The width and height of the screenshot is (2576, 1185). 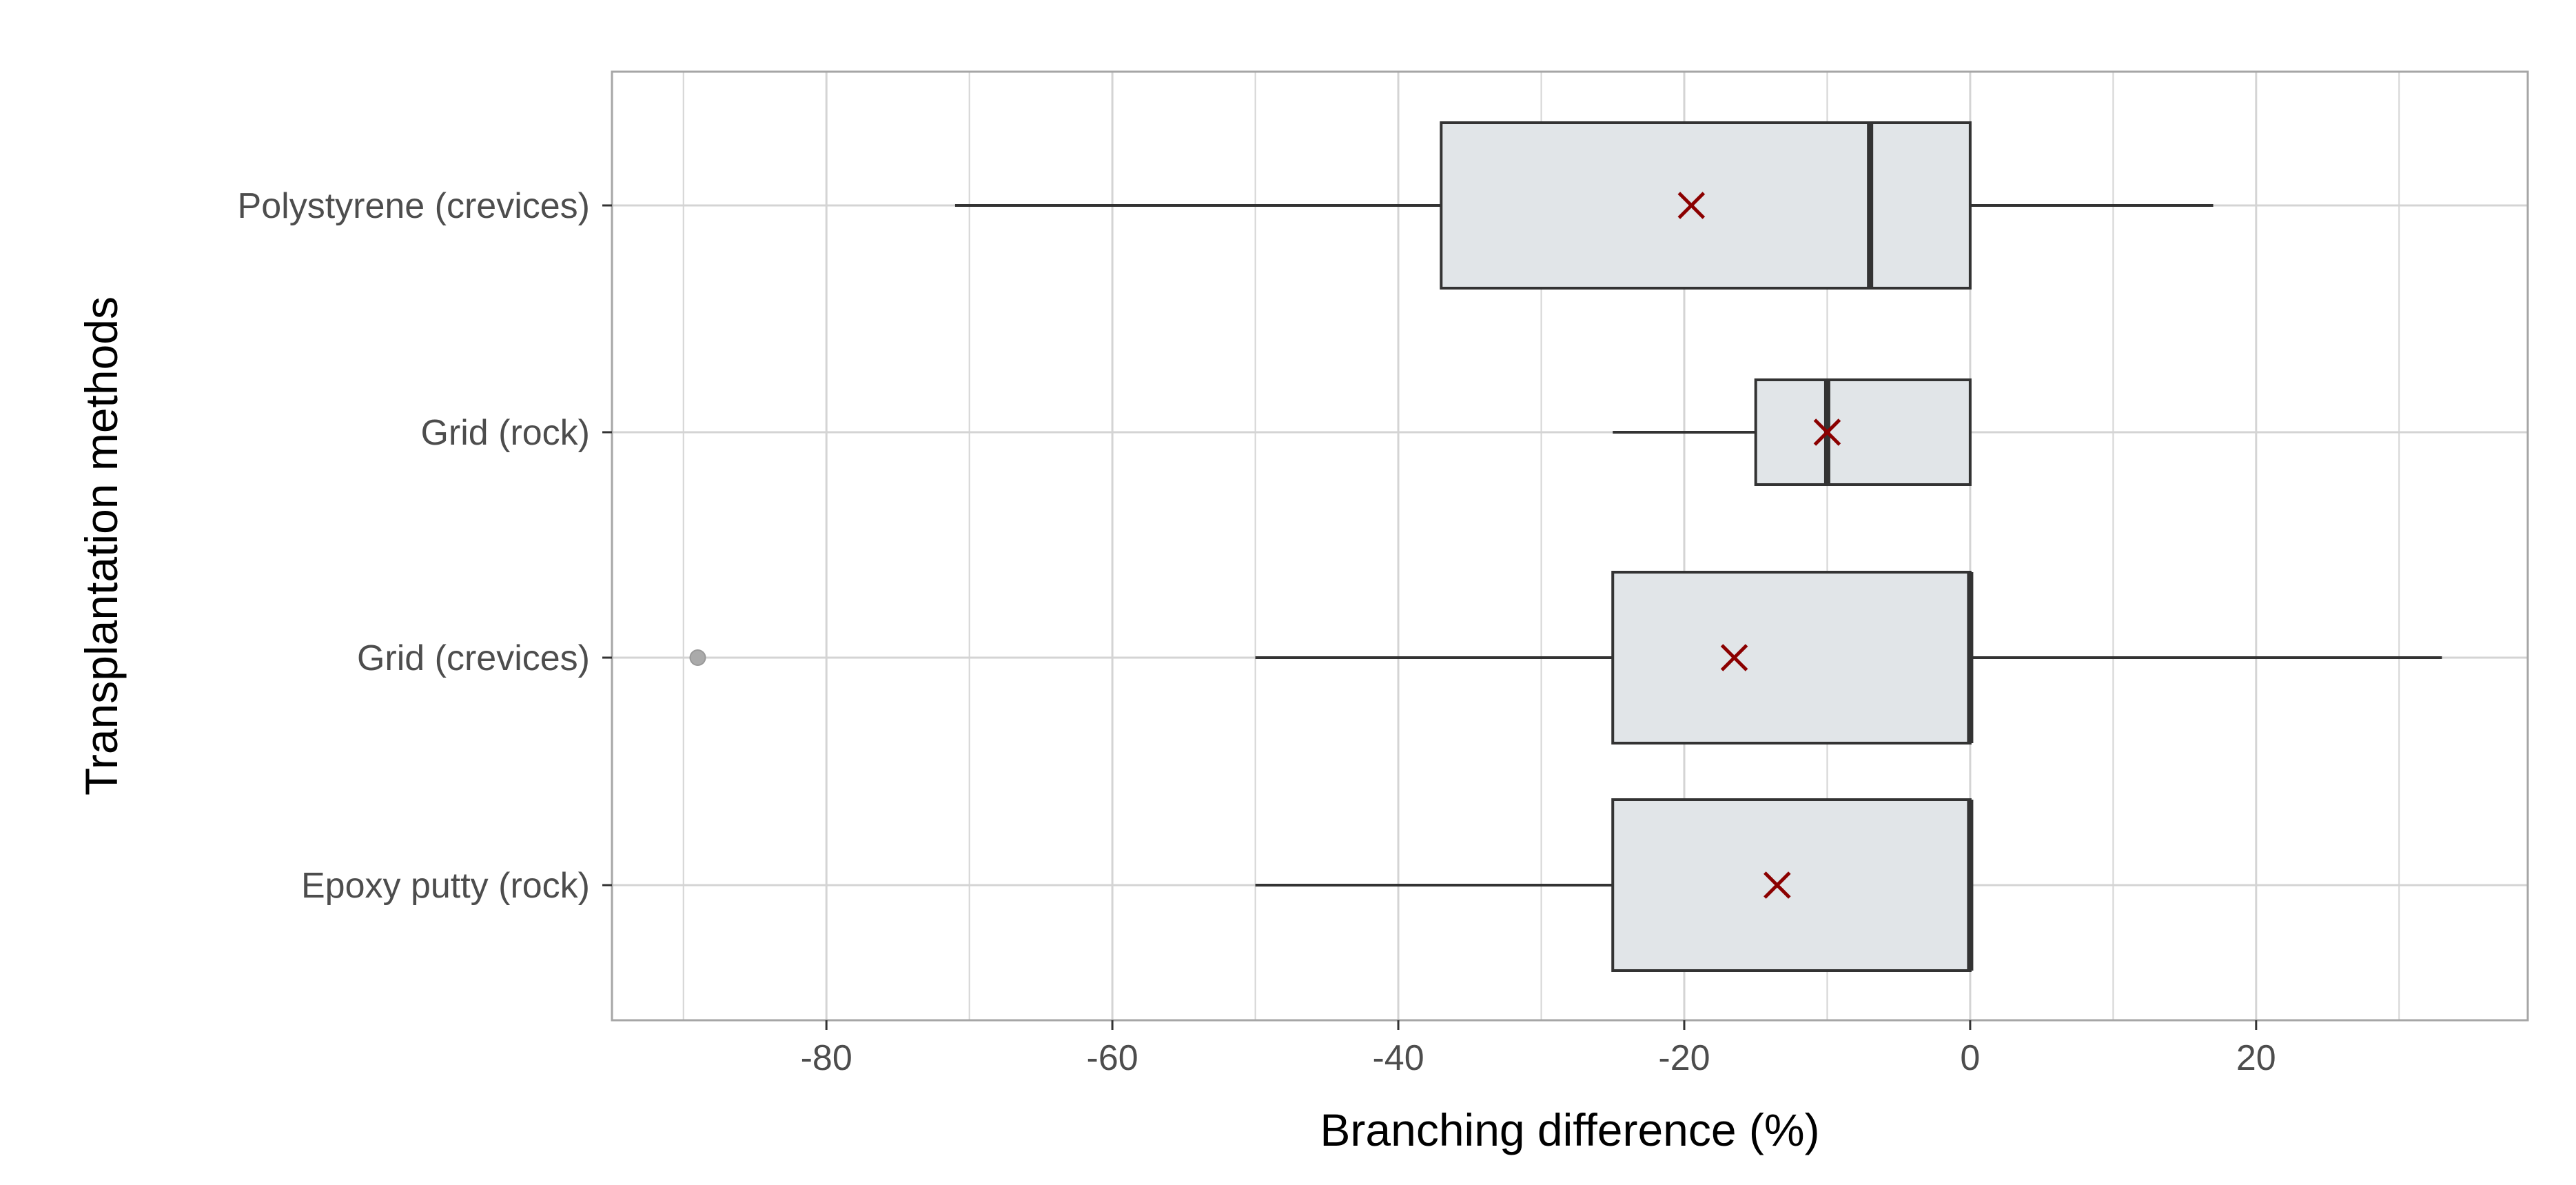 I want to click on x-axis-ticks: -80 -60 -40 -20 0 20, so click(x=1538, y=1049).